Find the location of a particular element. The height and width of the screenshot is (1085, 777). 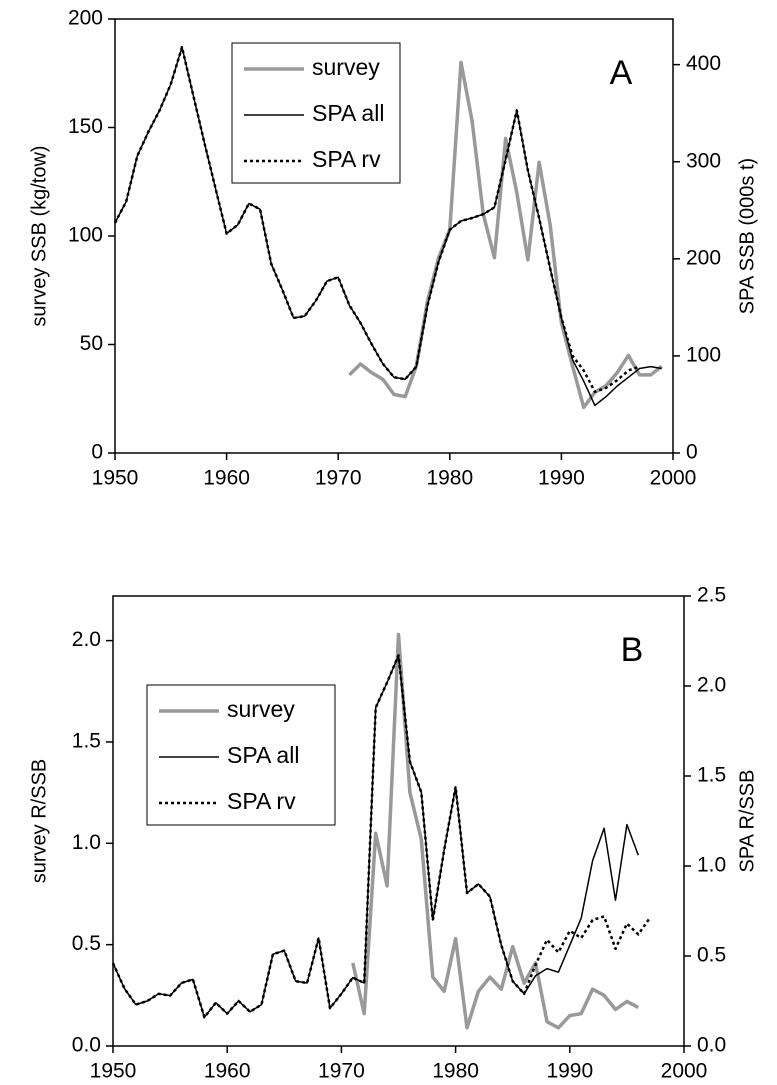

y2-tick-label: 300 is located at coordinates (703, 160).